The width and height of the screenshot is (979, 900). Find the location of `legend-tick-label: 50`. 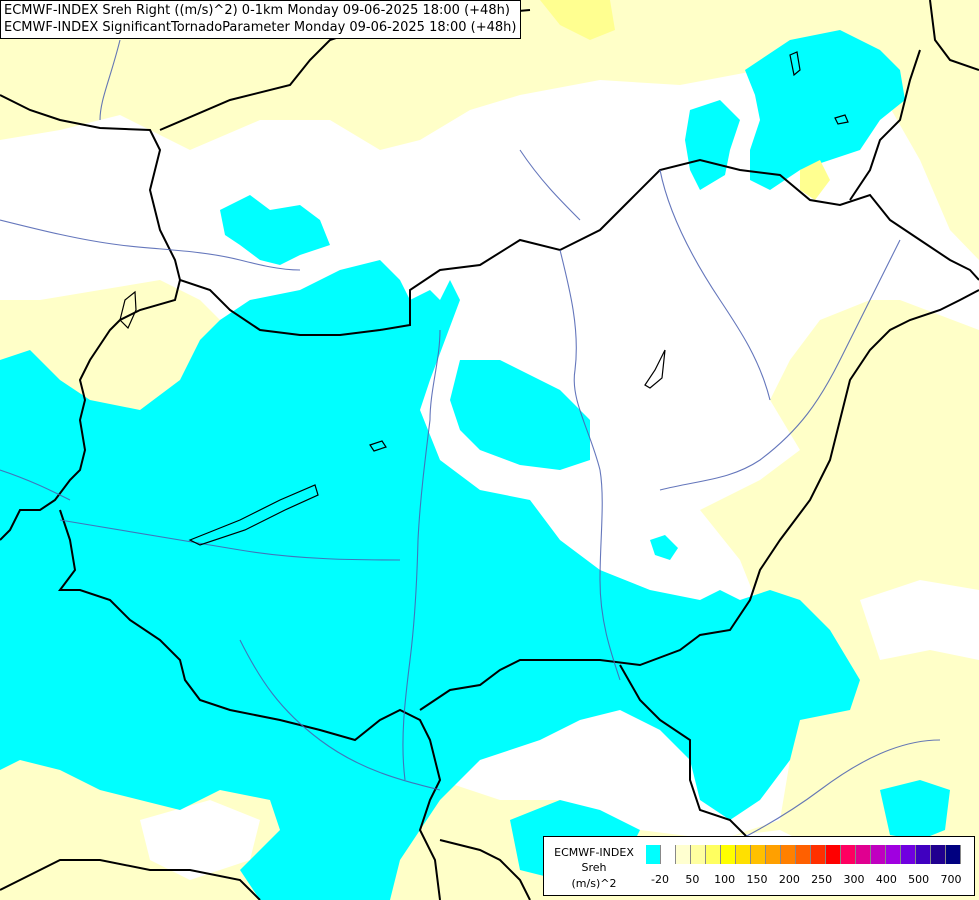

legend-tick-label: 50 is located at coordinates (692, 879).